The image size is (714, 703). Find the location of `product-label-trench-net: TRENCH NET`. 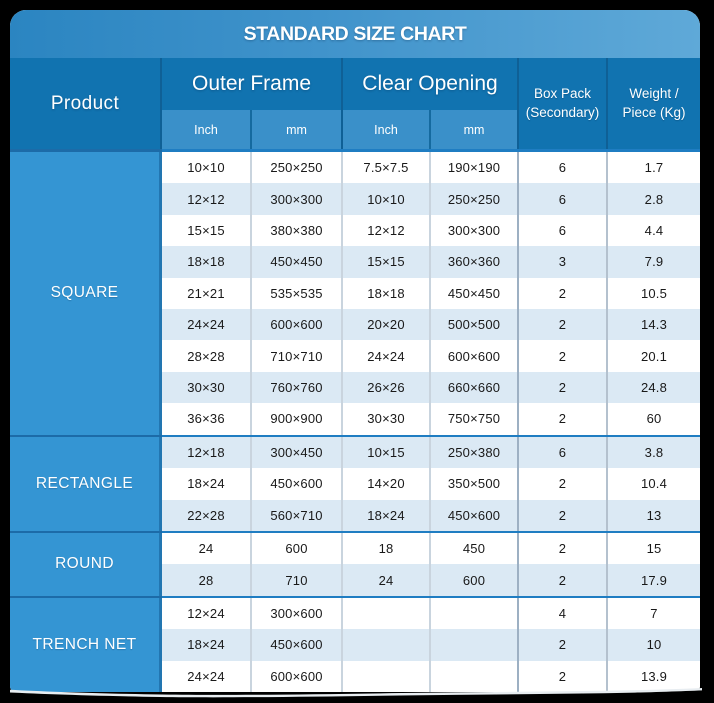

product-label-trench-net: TRENCH NET is located at coordinates (86, 644).